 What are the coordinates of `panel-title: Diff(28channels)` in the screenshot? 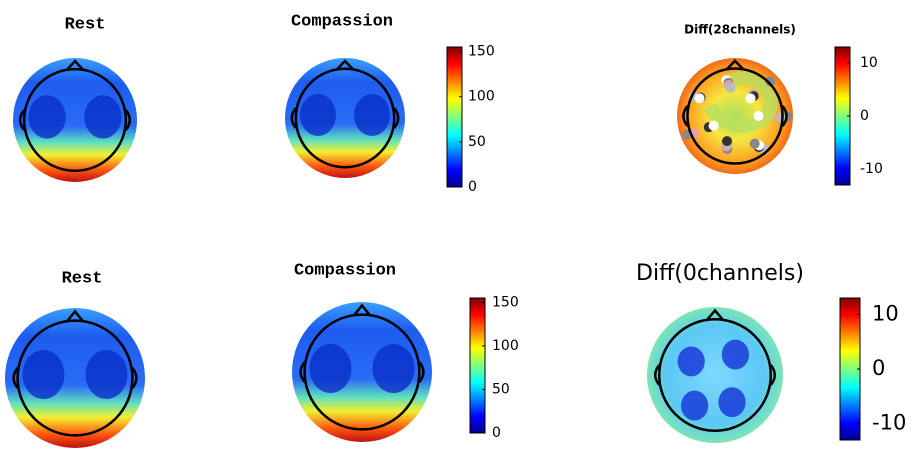 It's located at (740, 30).